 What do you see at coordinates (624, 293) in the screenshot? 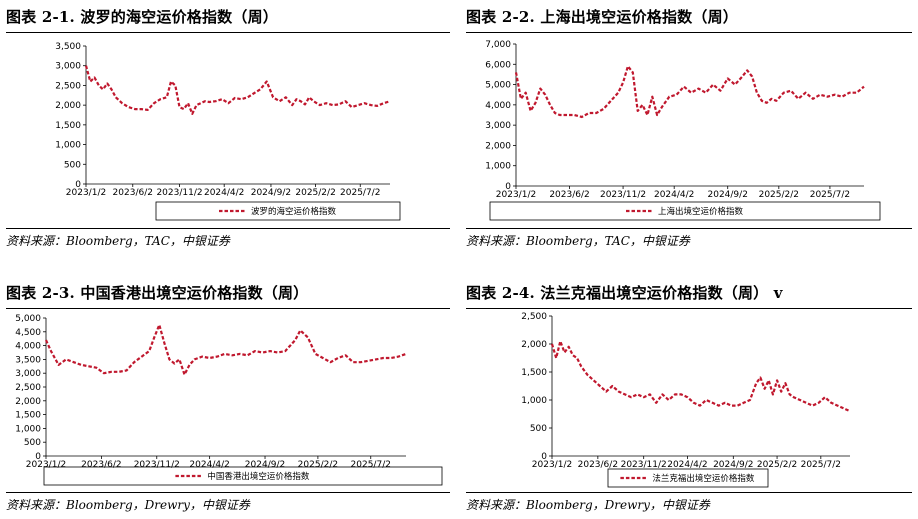
I see `chart-title: 图表 2-4. 法兰克福出境空运价格指数（周） v` at bounding box center [624, 293].